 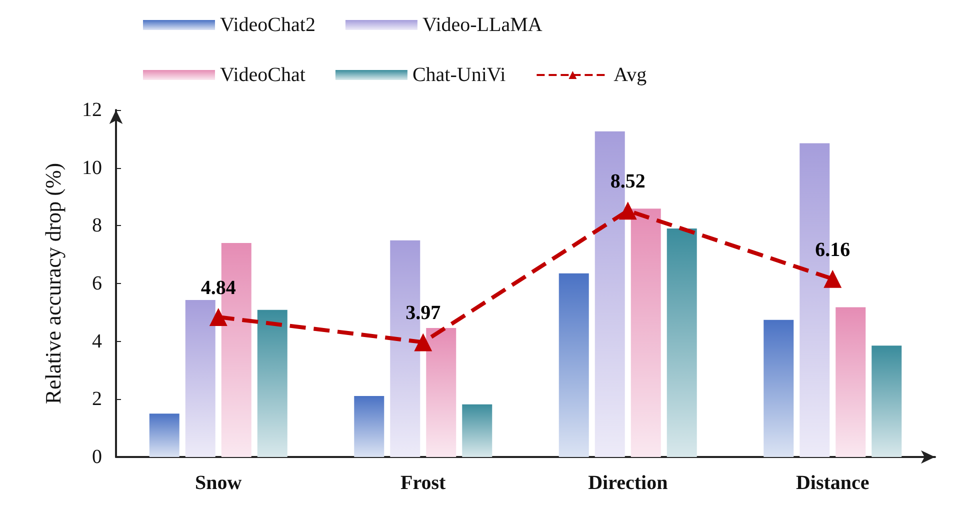 I want to click on x-tick-label: Direction, so click(x=628, y=483).